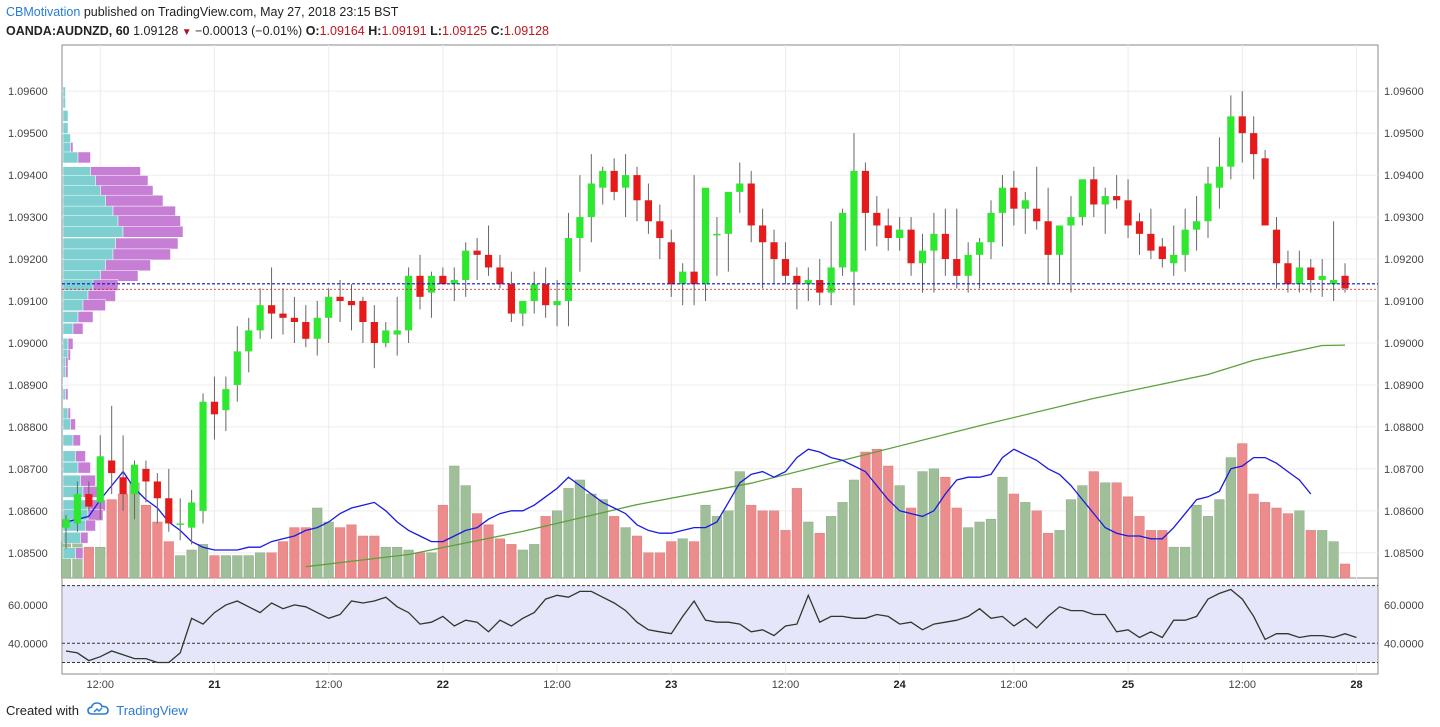  Describe the element at coordinates (404, 31) in the screenshot. I see `high-value: 1.09191` at that location.